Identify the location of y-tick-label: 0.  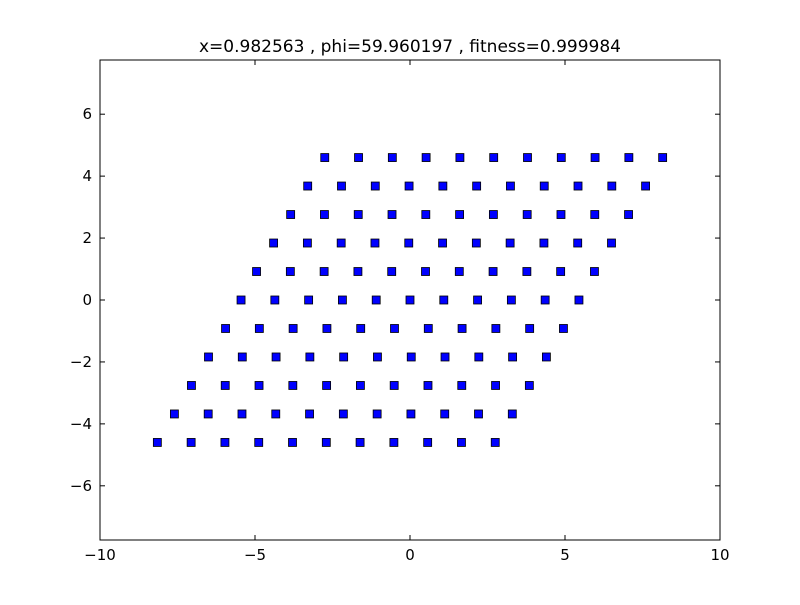
(87, 300).